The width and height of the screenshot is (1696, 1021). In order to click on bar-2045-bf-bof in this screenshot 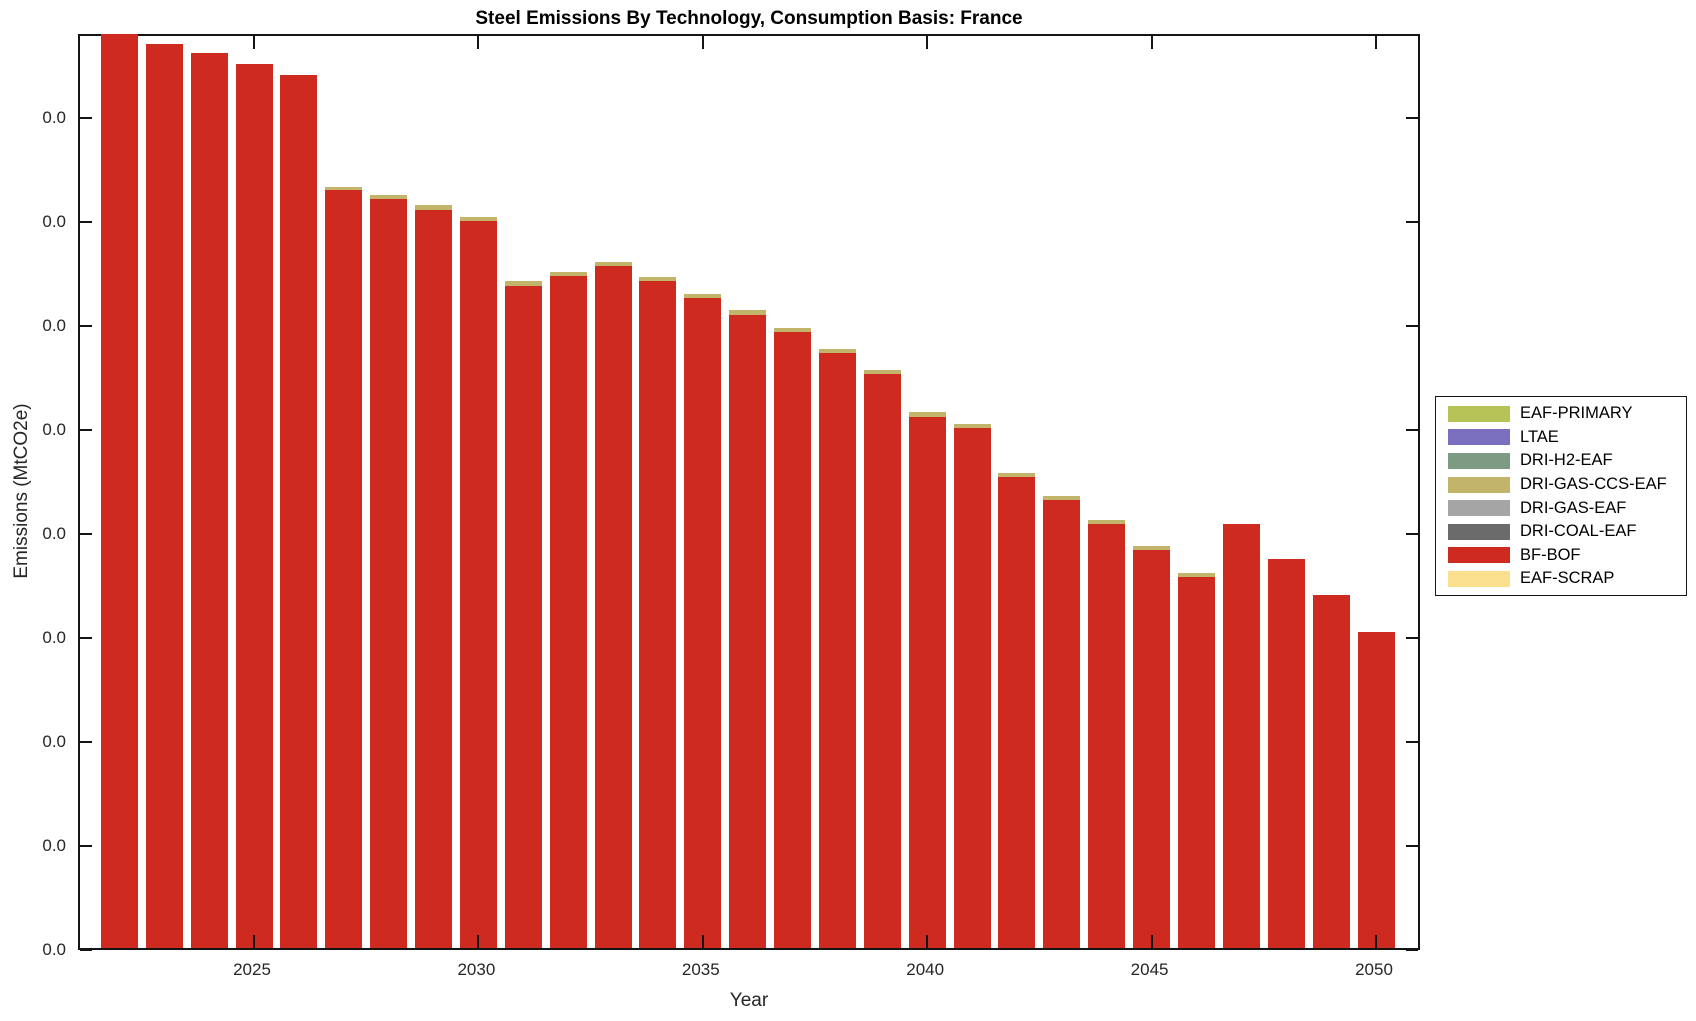, I will do `click(1152, 748)`.